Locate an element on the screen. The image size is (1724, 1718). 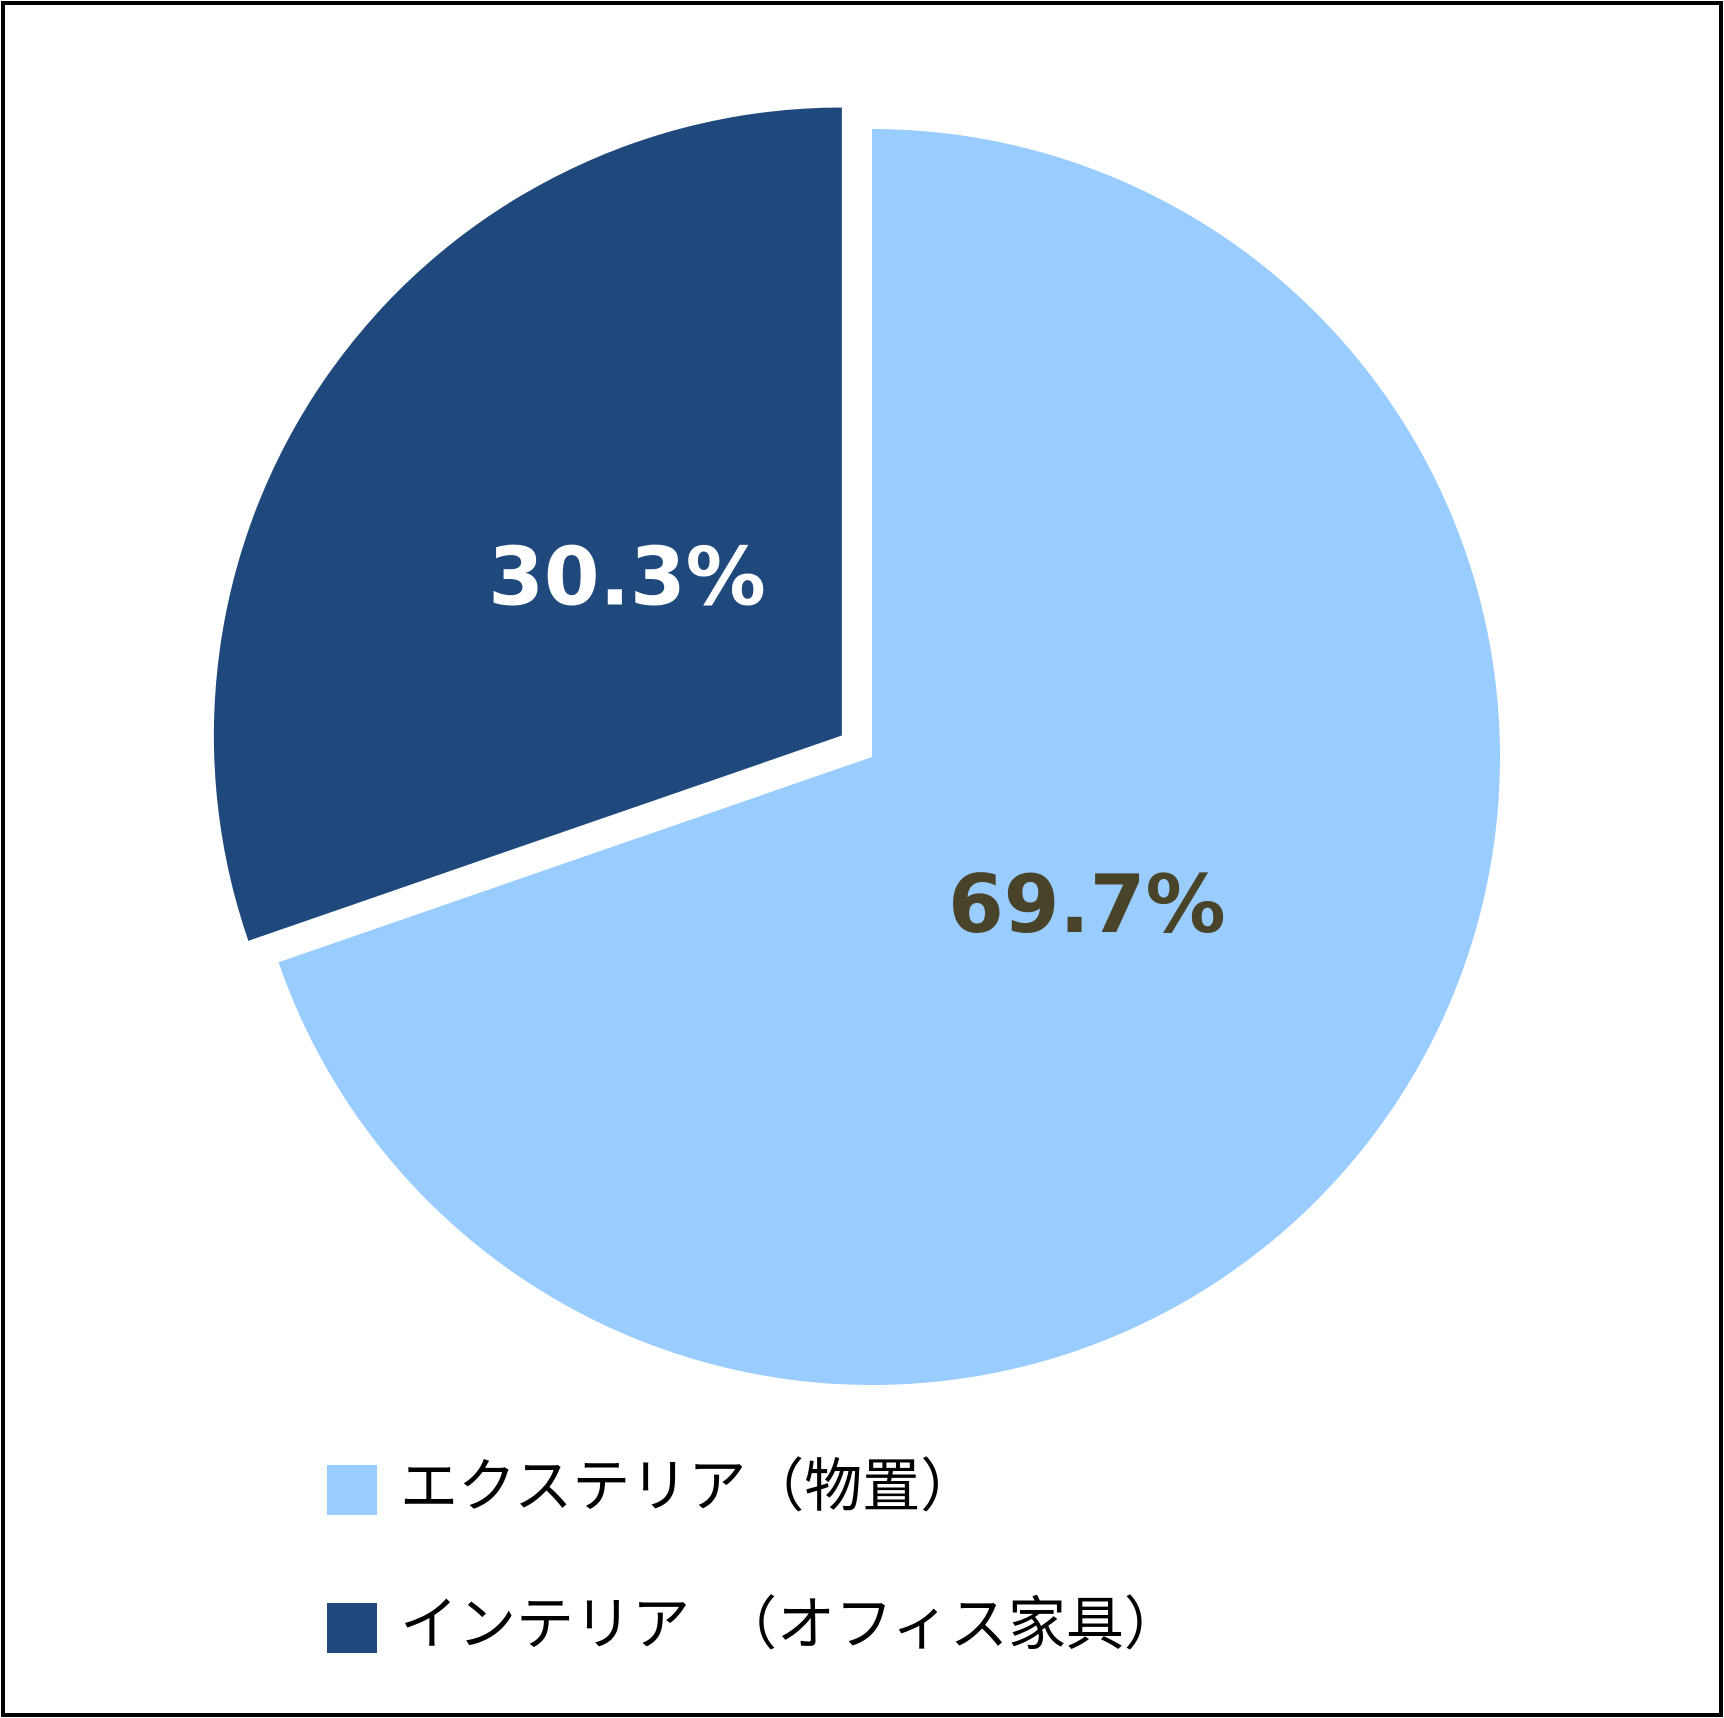
slice-label: 69.7% is located at coordinates (1087, 904).